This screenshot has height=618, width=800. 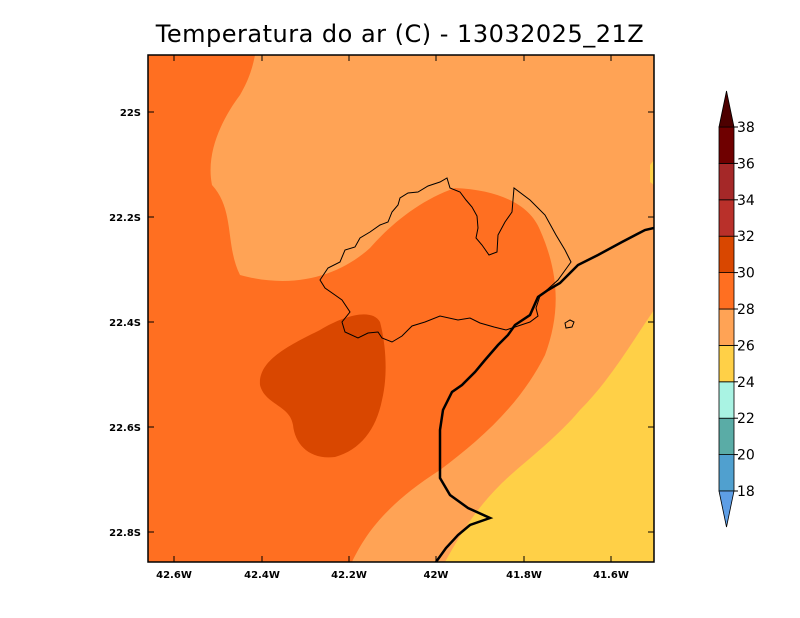 What do you see at coordinates (130, 113) in the screenshot?
I see `lat-tick-label: 22S` at bounding box center [130, 113].